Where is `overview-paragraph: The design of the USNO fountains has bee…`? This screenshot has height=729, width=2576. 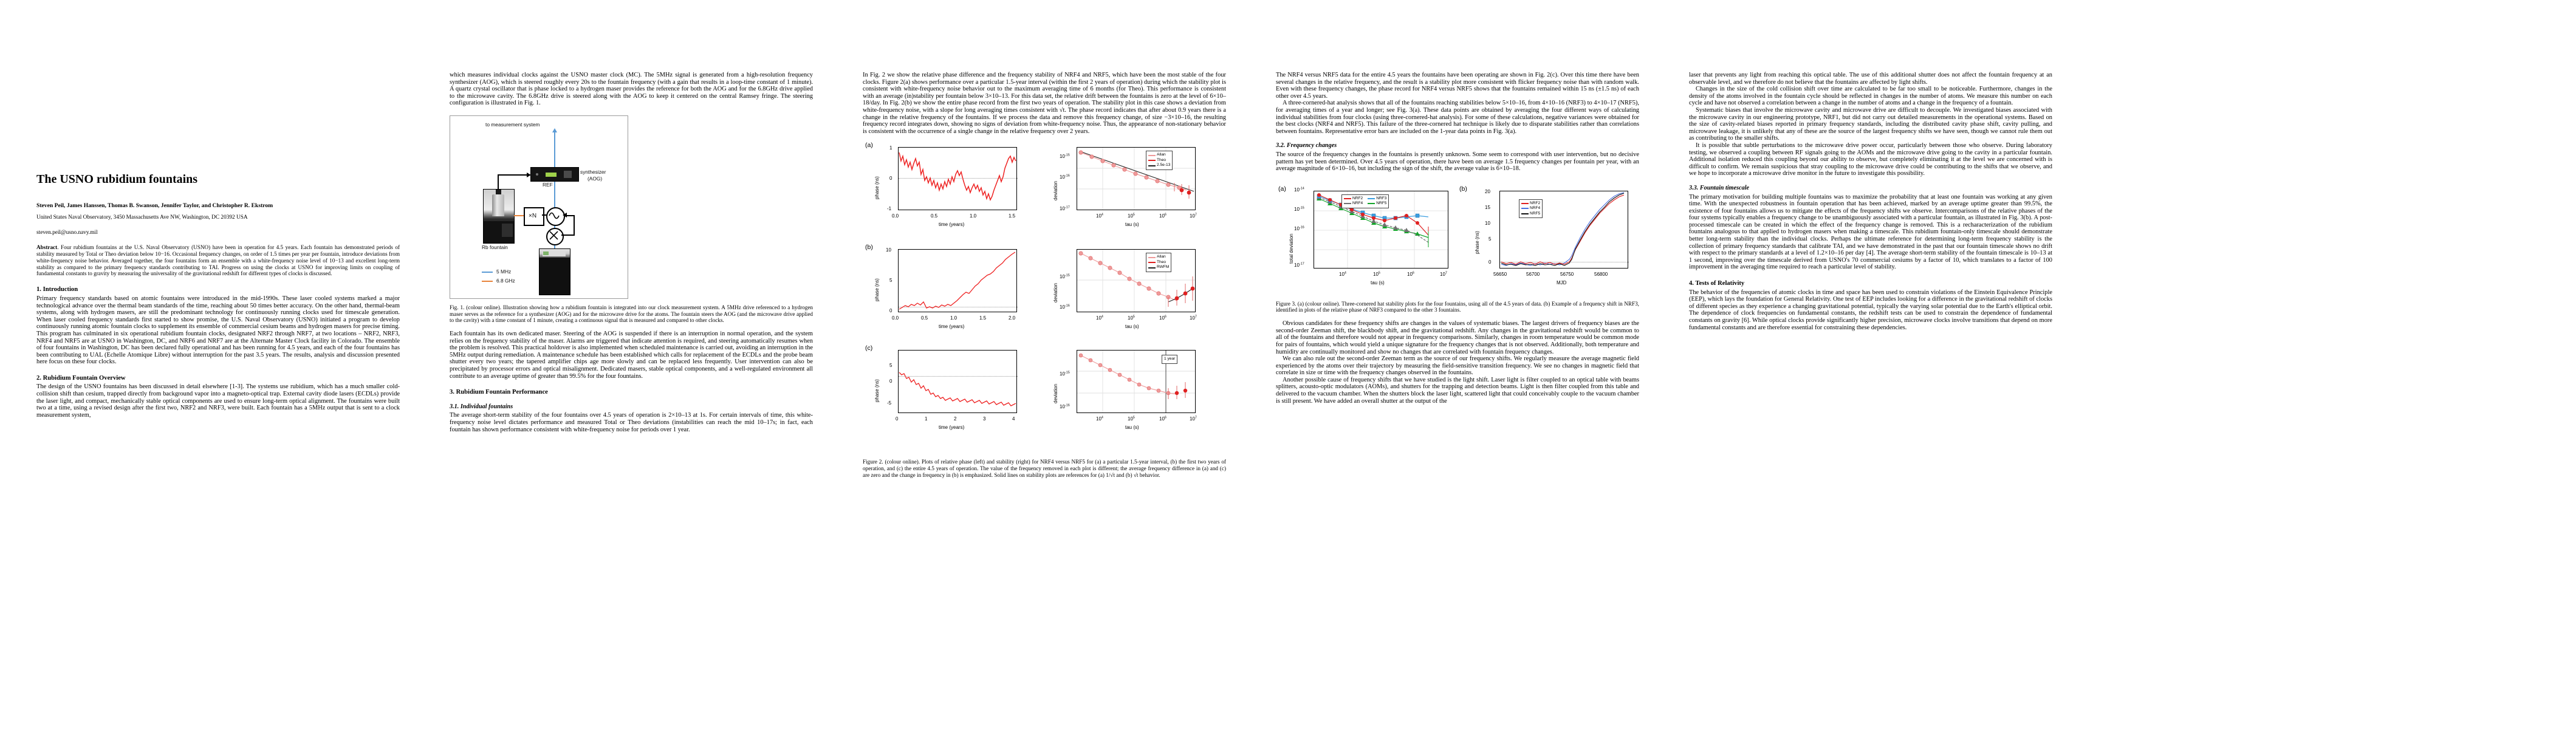
overview-paragraph: The design of the USNO fountains has bee… is located at coordinates (218, 401).